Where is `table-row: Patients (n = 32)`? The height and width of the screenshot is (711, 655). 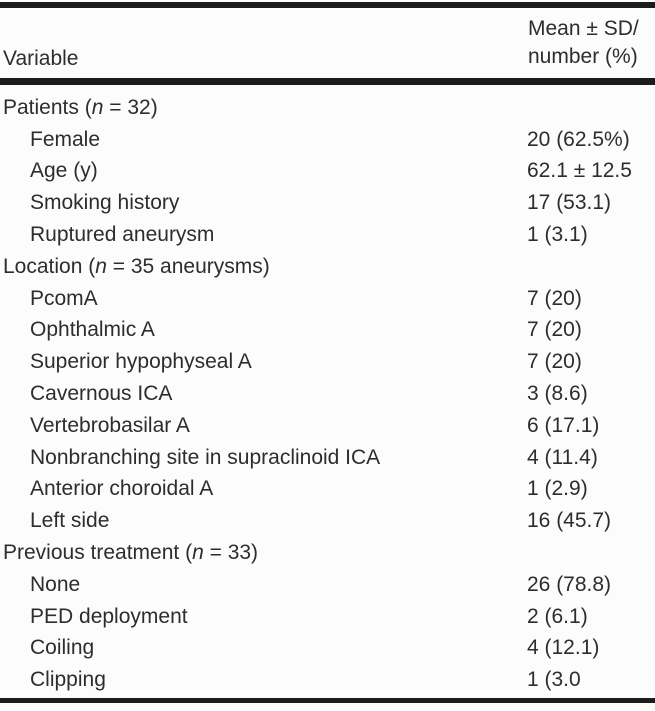 table-row: Patients (n = 32) is located at coordinates (327, 108).